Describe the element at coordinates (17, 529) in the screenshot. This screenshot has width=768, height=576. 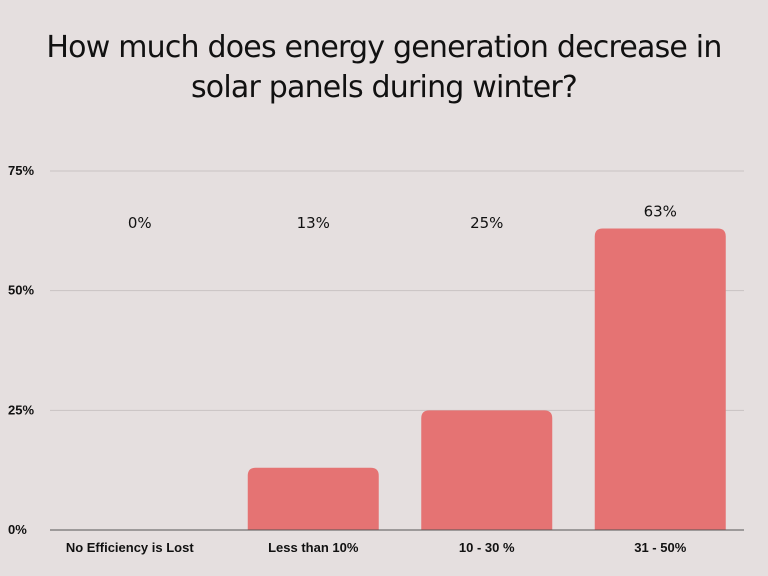
I see `y-tick-label: 0%` at that location.